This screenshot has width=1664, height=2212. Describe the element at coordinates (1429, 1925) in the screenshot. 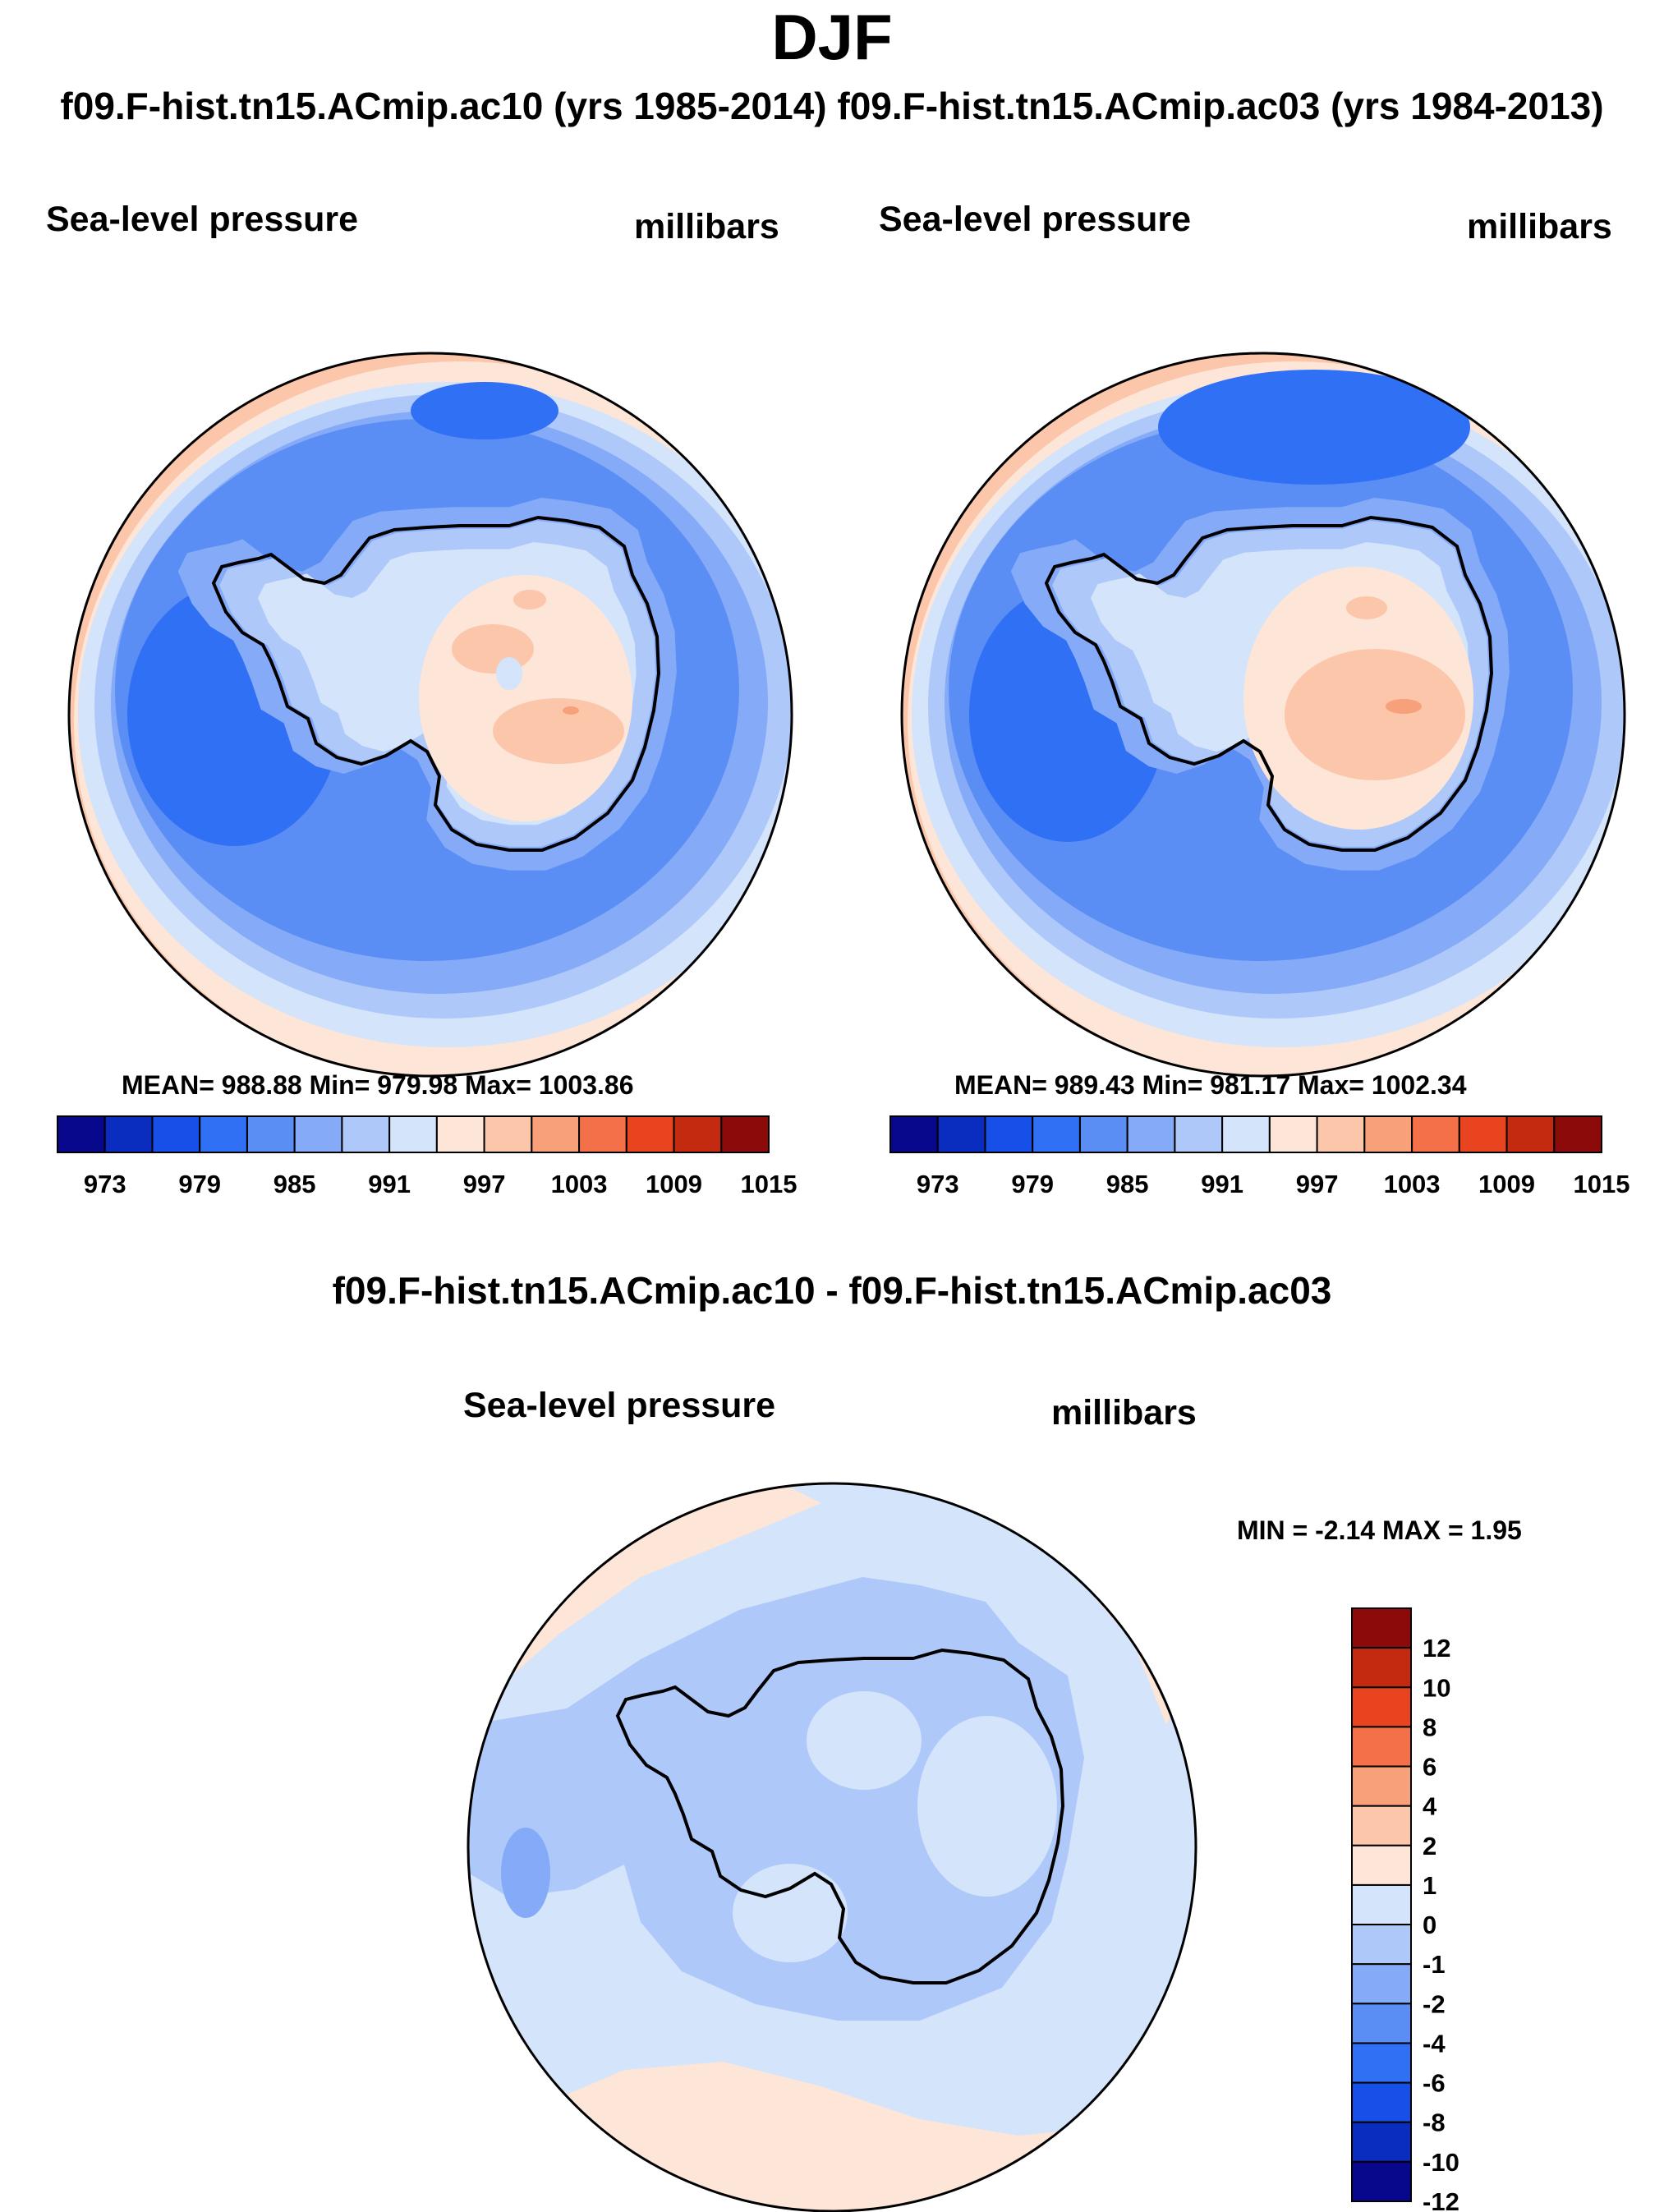

I see `colorbar-tick-label: 0` at that location.